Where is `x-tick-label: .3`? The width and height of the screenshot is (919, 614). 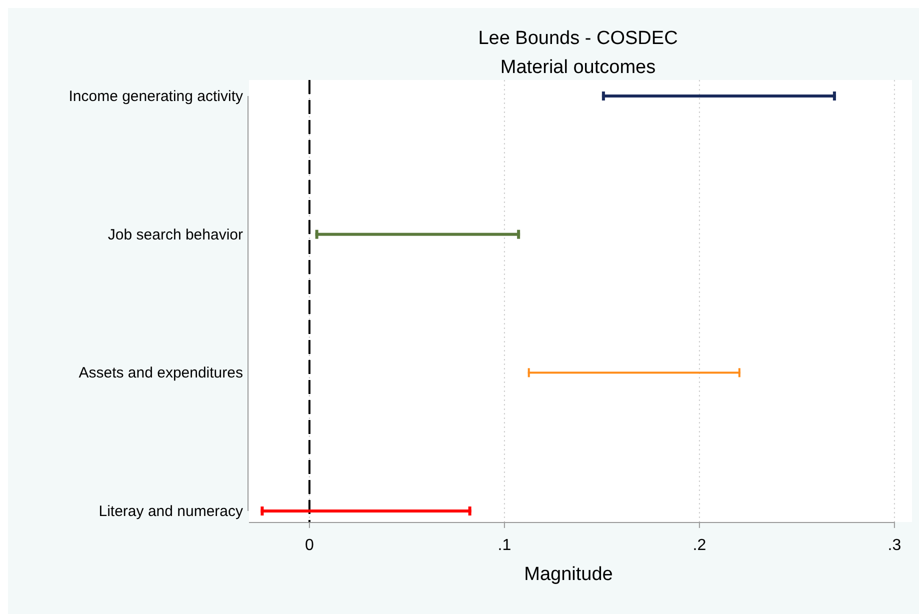 x-tick-label: .3 is located at coordinates (895, 545).